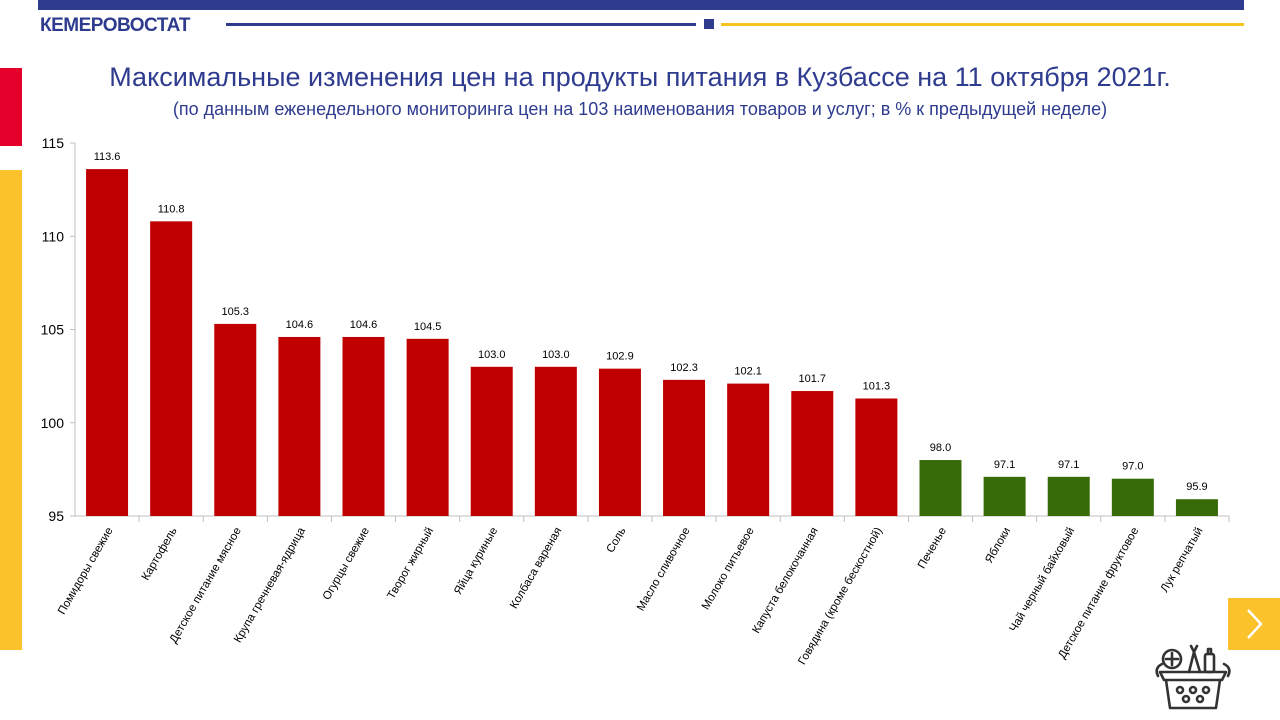  What do you see at coordinates (346, 564) in the screenshot?
I see `x-tick-label: Огурцы свежие` at bounding box center [346, 564].